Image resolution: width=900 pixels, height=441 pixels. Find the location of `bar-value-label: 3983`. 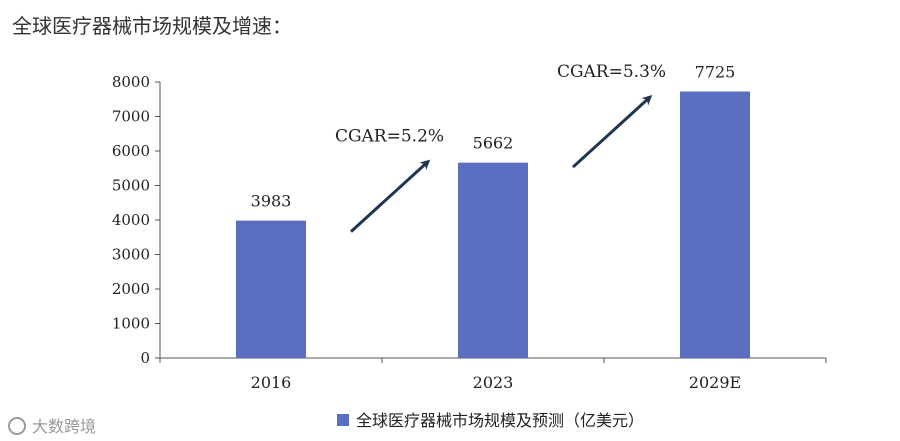

bar-value-label: 3983 is located at coordinates (271, 201).